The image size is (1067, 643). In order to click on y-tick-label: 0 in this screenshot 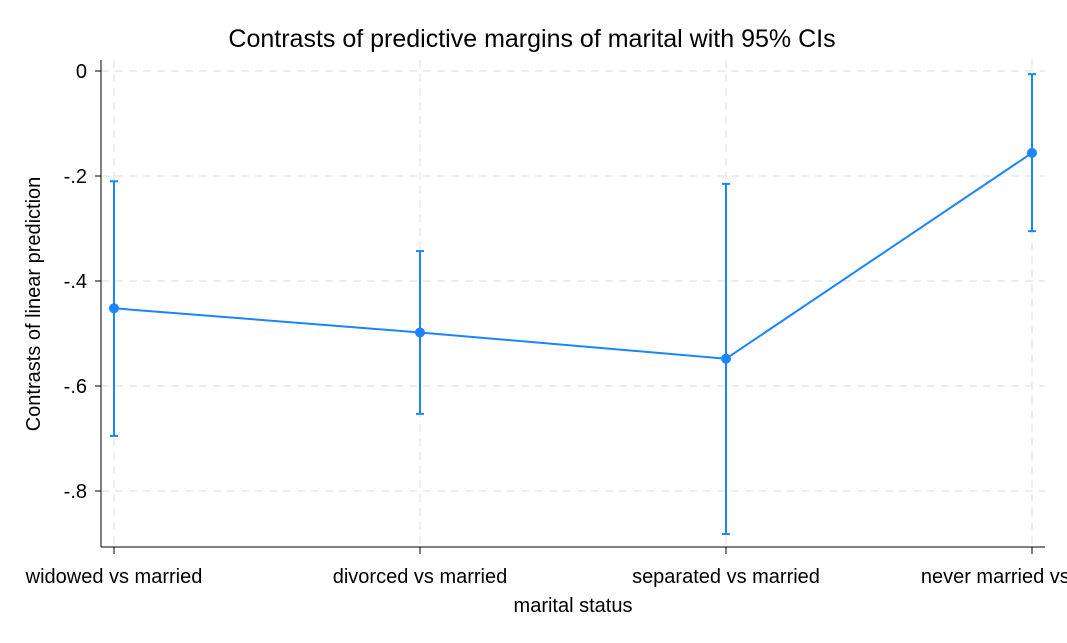, I will do `click(81, 72)`.